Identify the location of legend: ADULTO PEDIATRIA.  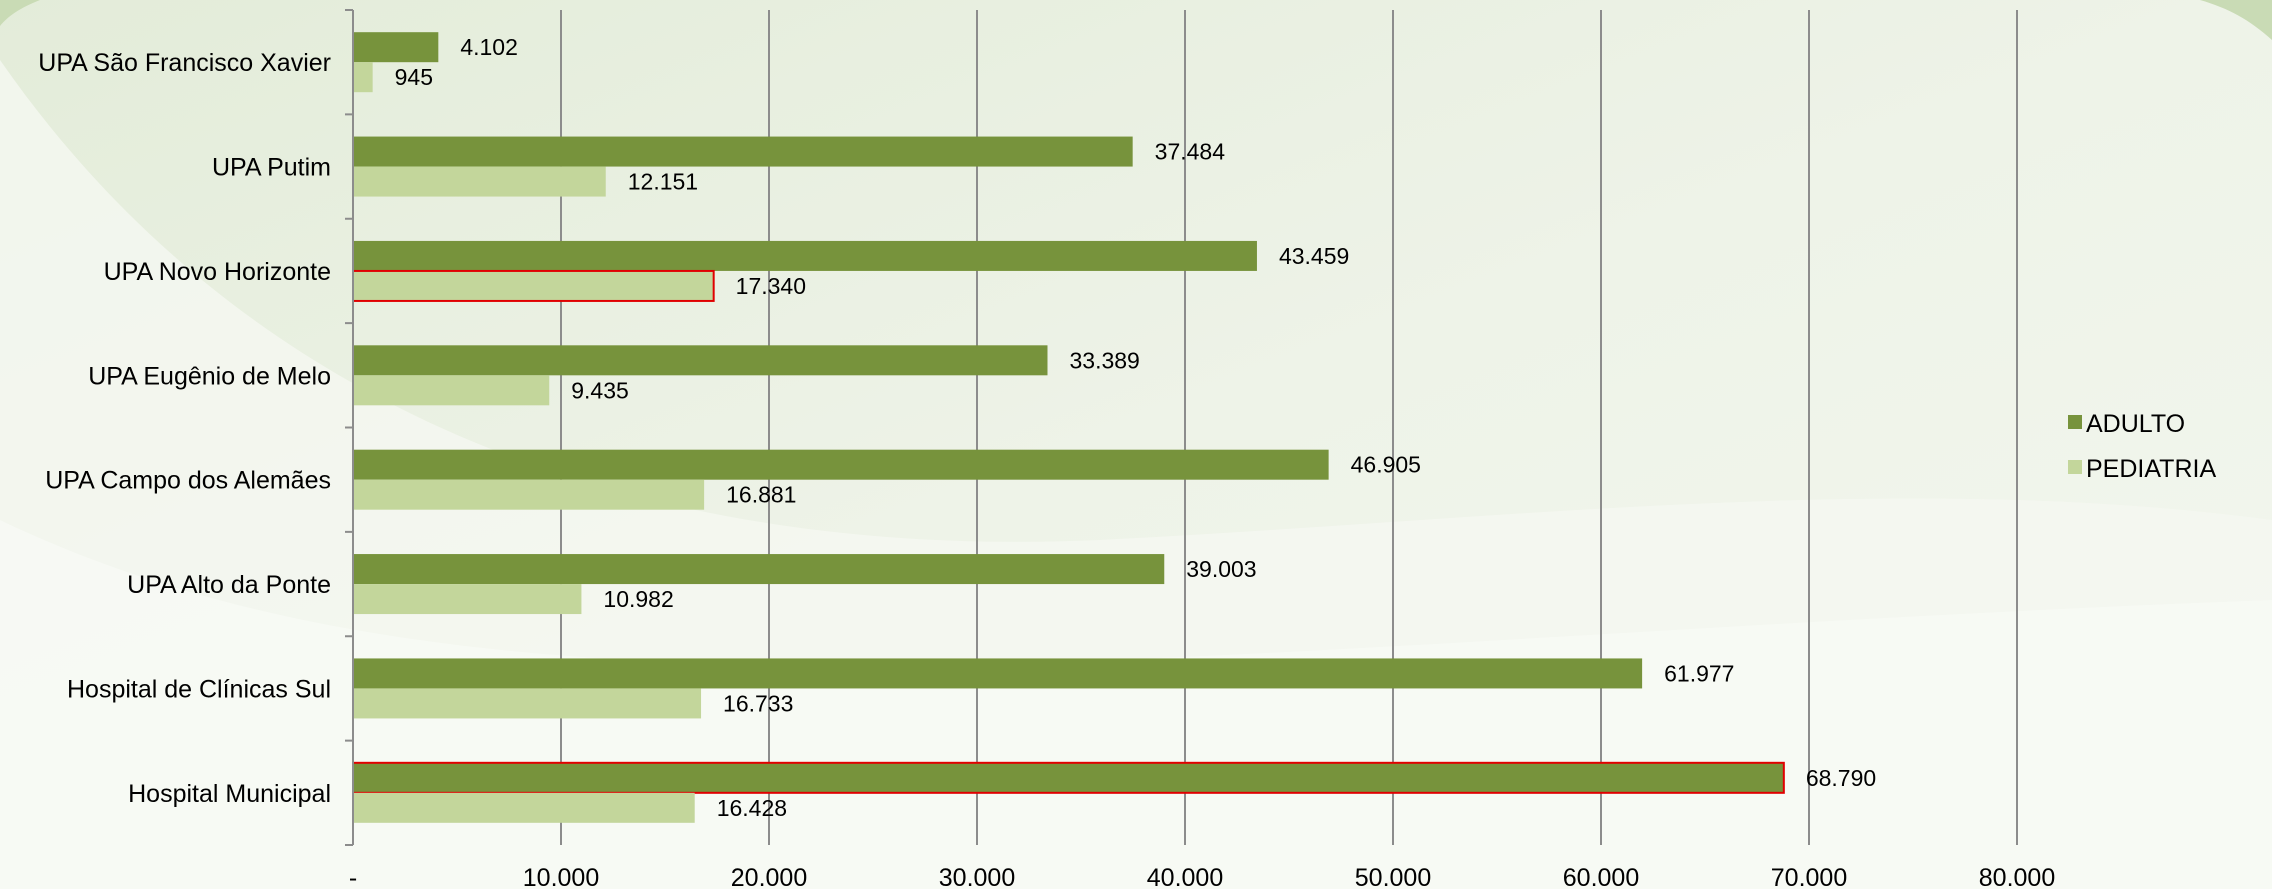
(2142, 446).